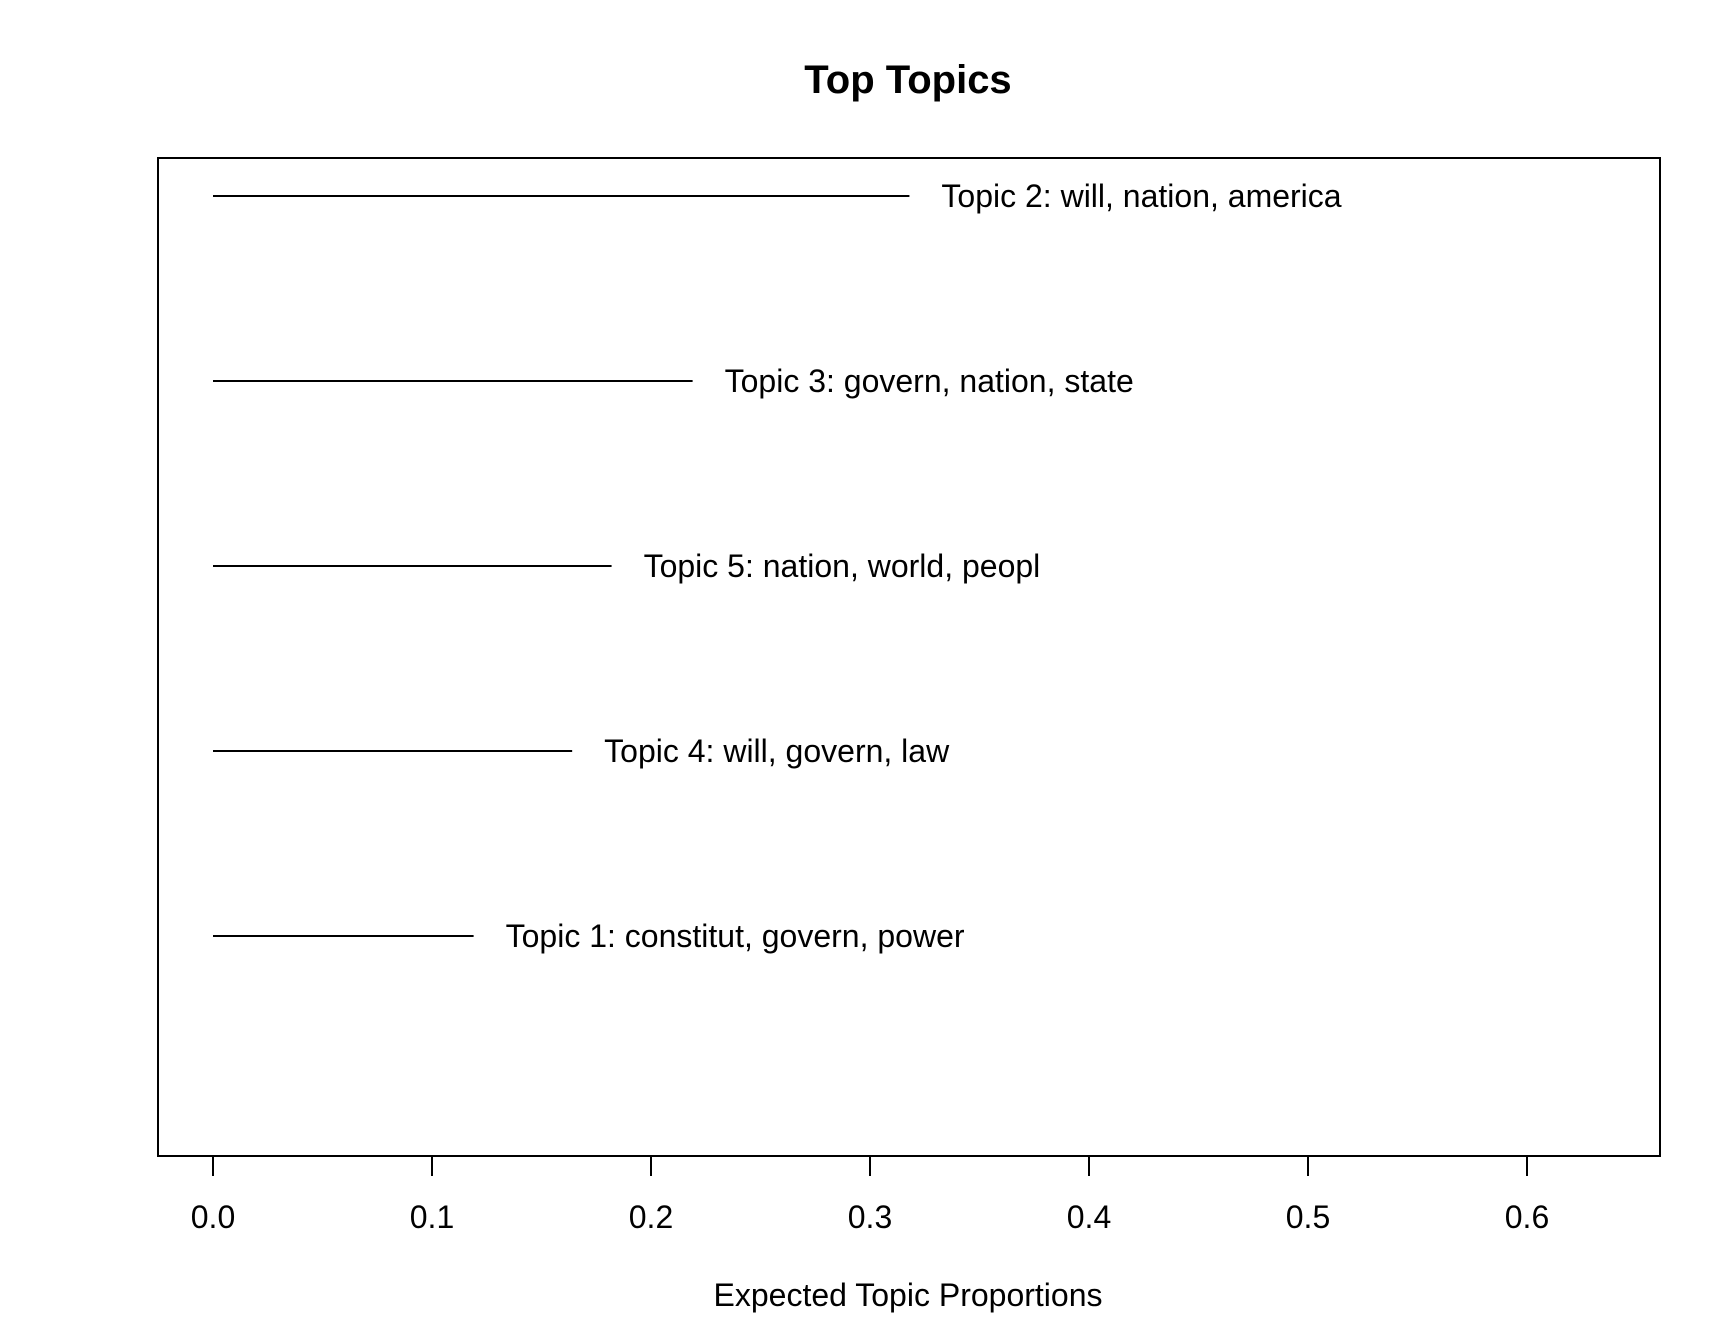 The image size is (1728, 1344). What do you see at coordinates (651, 1217) in the screenshot?
I see `x-tick-label: 0.2` at bounding box center [651, 1217].